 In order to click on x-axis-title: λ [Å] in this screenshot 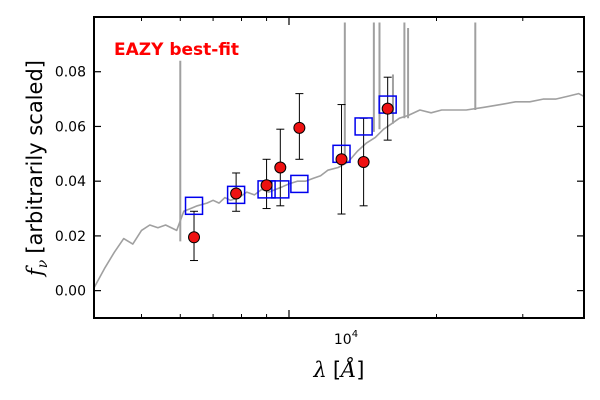, I will do `click(339, 369)`.